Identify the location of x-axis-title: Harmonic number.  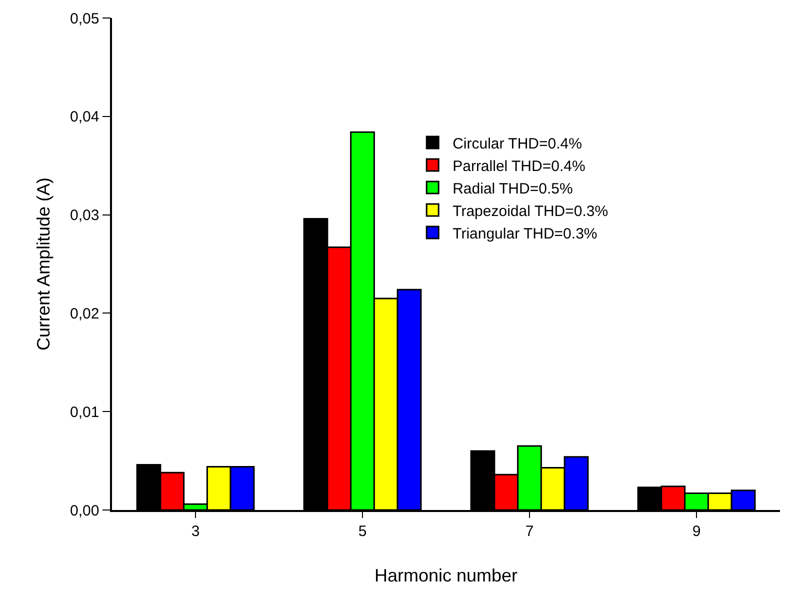
(446, 575).